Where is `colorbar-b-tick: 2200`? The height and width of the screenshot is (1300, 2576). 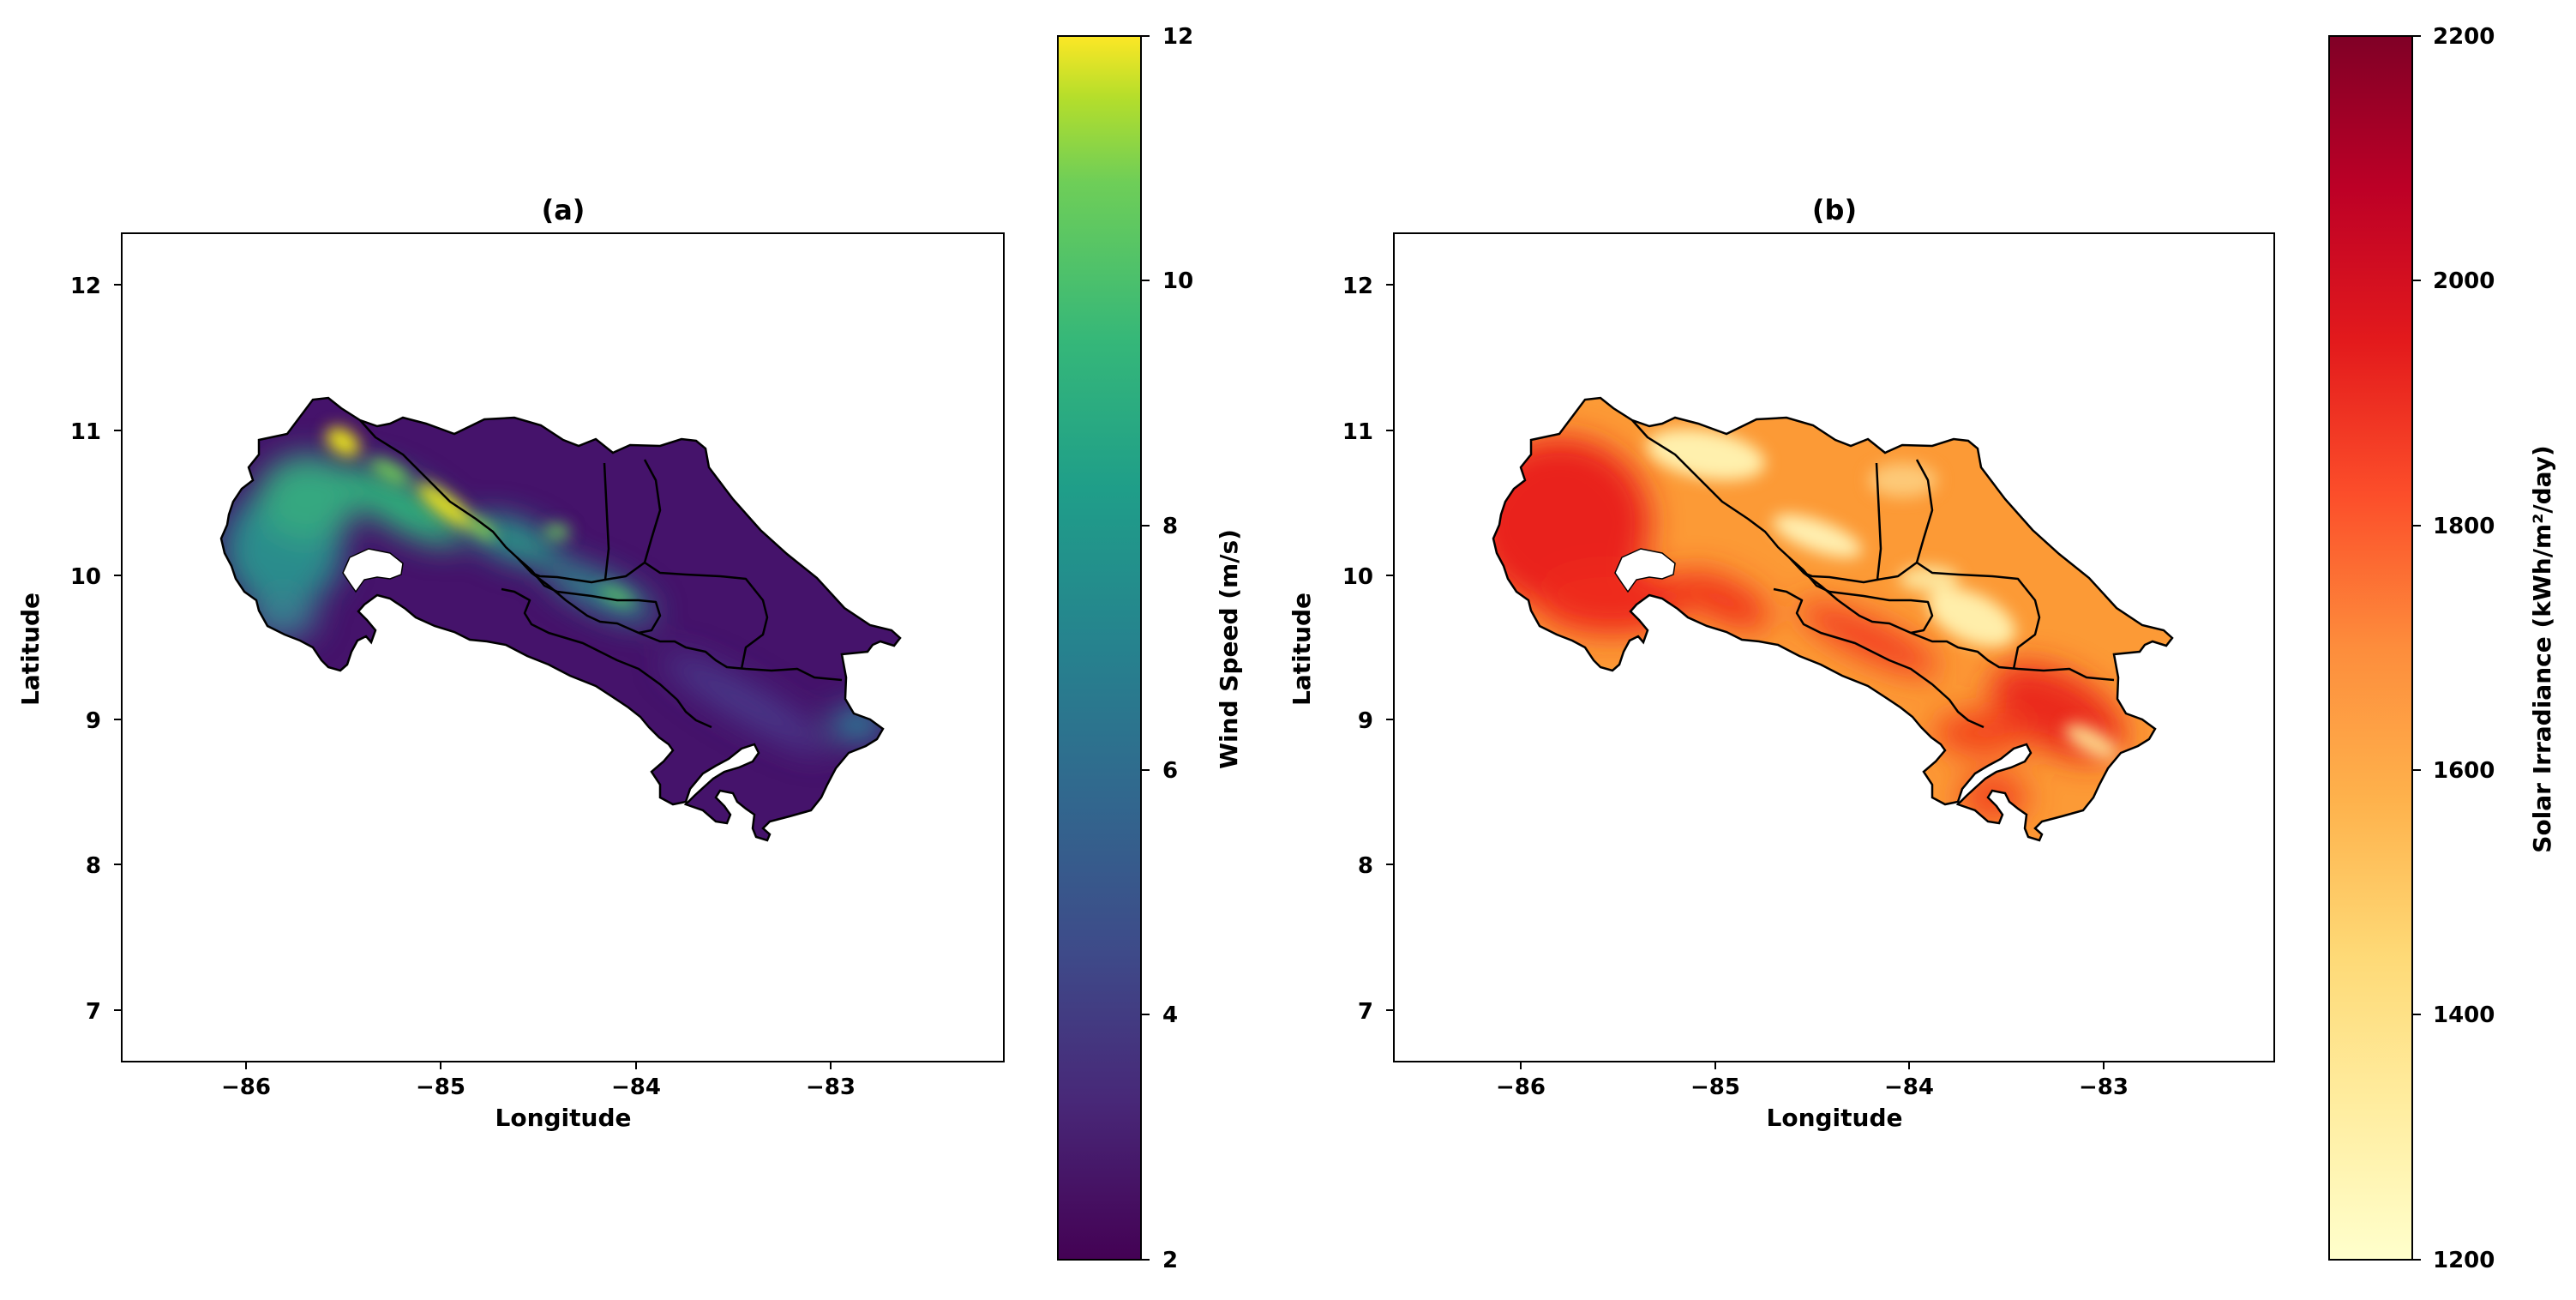
colorbar-b-tick: 2200 is located at coordinates (2453, 37).